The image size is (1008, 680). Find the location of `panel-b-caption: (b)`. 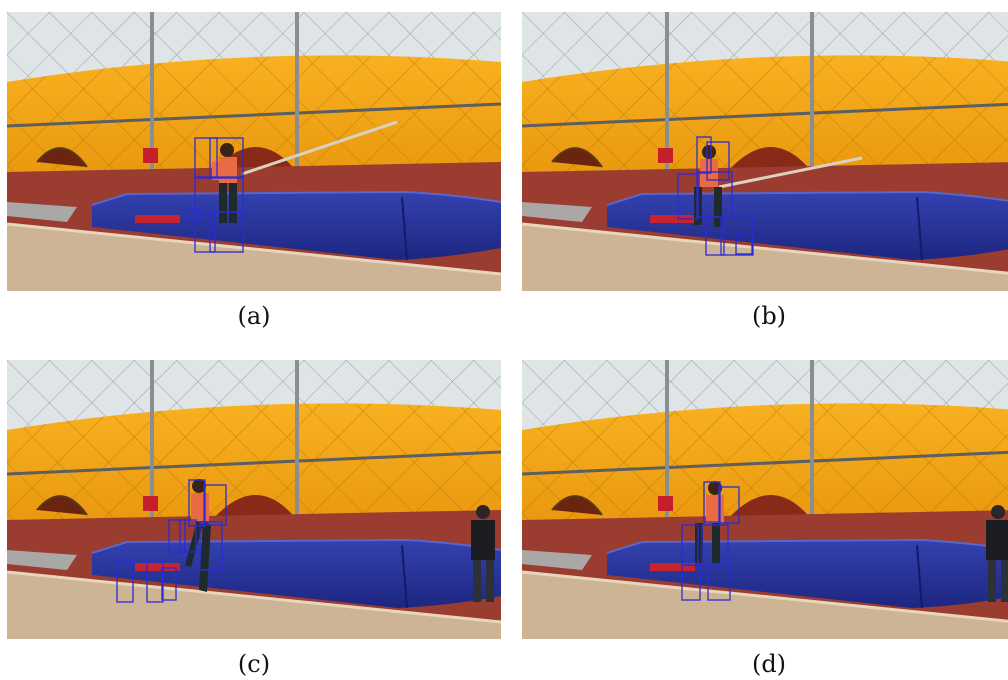

panel-b-caption: (b) is located at coordinates (769, 316).